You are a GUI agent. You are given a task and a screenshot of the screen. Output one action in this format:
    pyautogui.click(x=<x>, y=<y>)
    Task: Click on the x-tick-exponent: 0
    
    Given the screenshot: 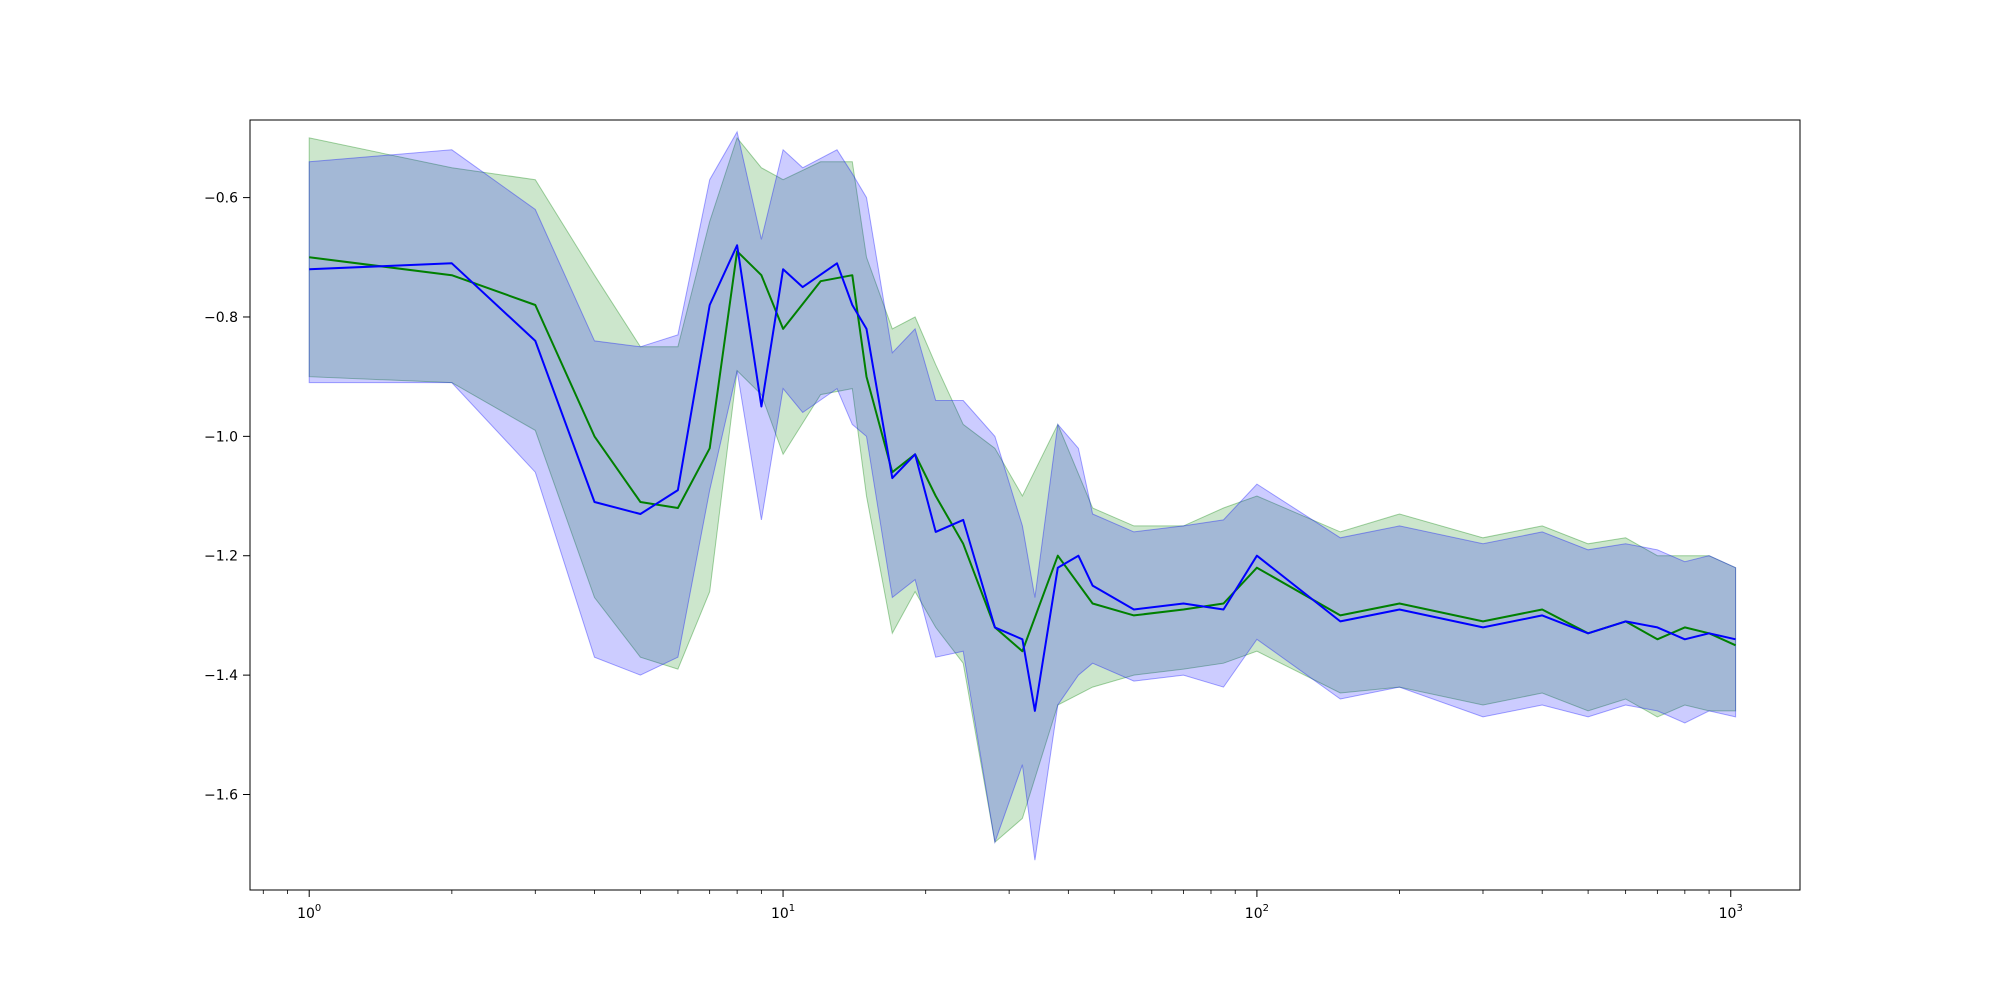 What is the action you would take?
    pyautogui.click(x=318, y=908)
    